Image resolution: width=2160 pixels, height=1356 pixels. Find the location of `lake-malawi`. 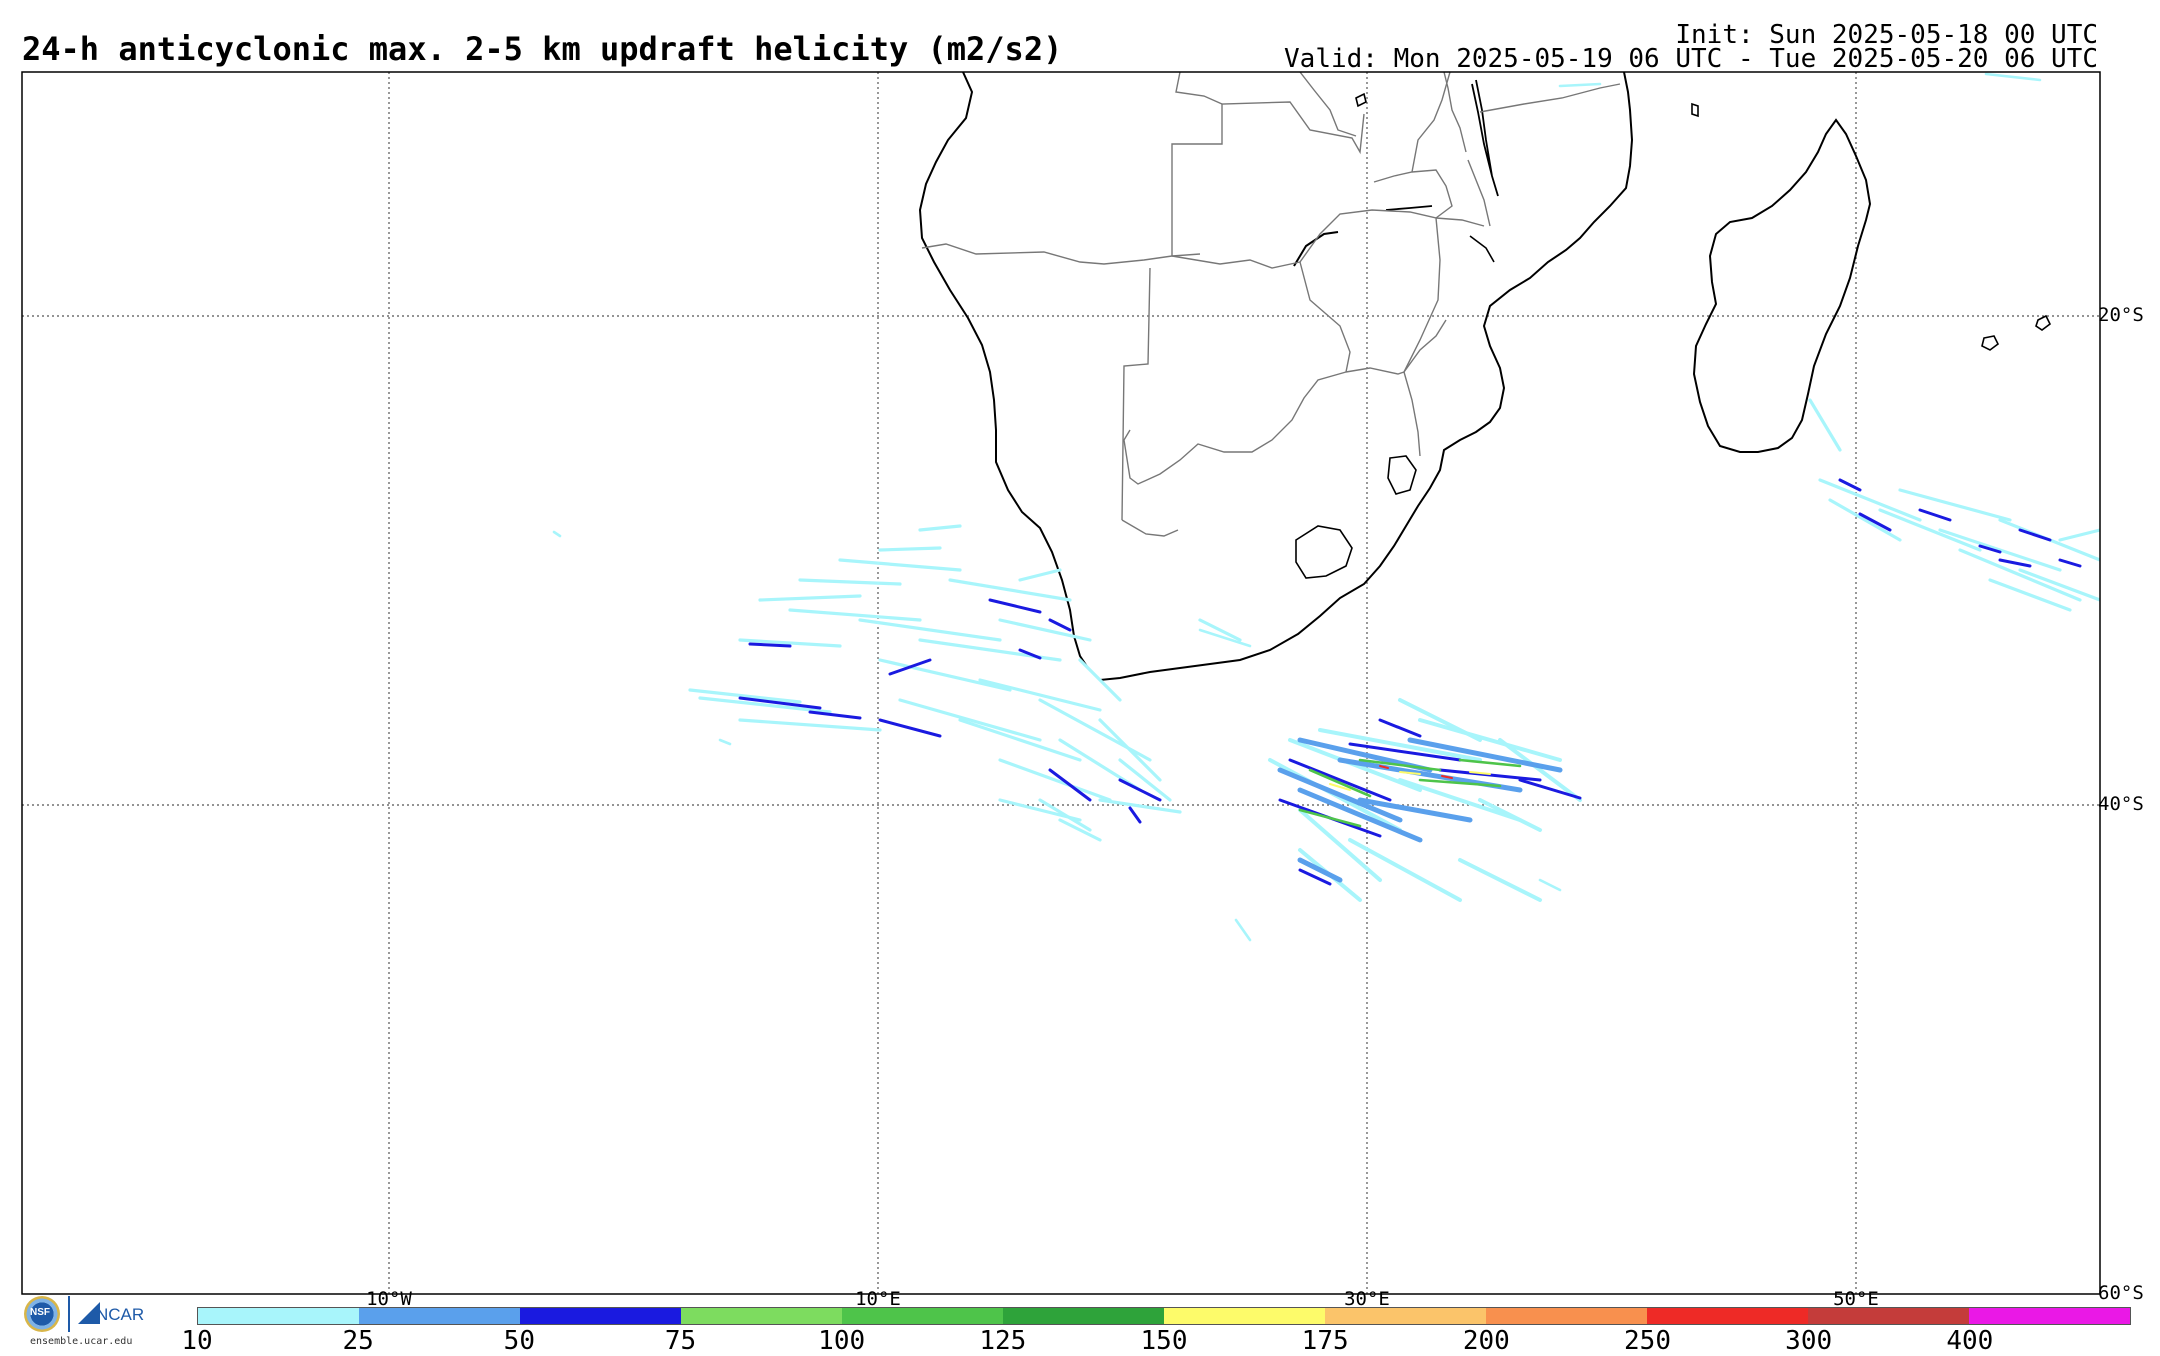

lake-malawi is located at coordinates (1485, 138).